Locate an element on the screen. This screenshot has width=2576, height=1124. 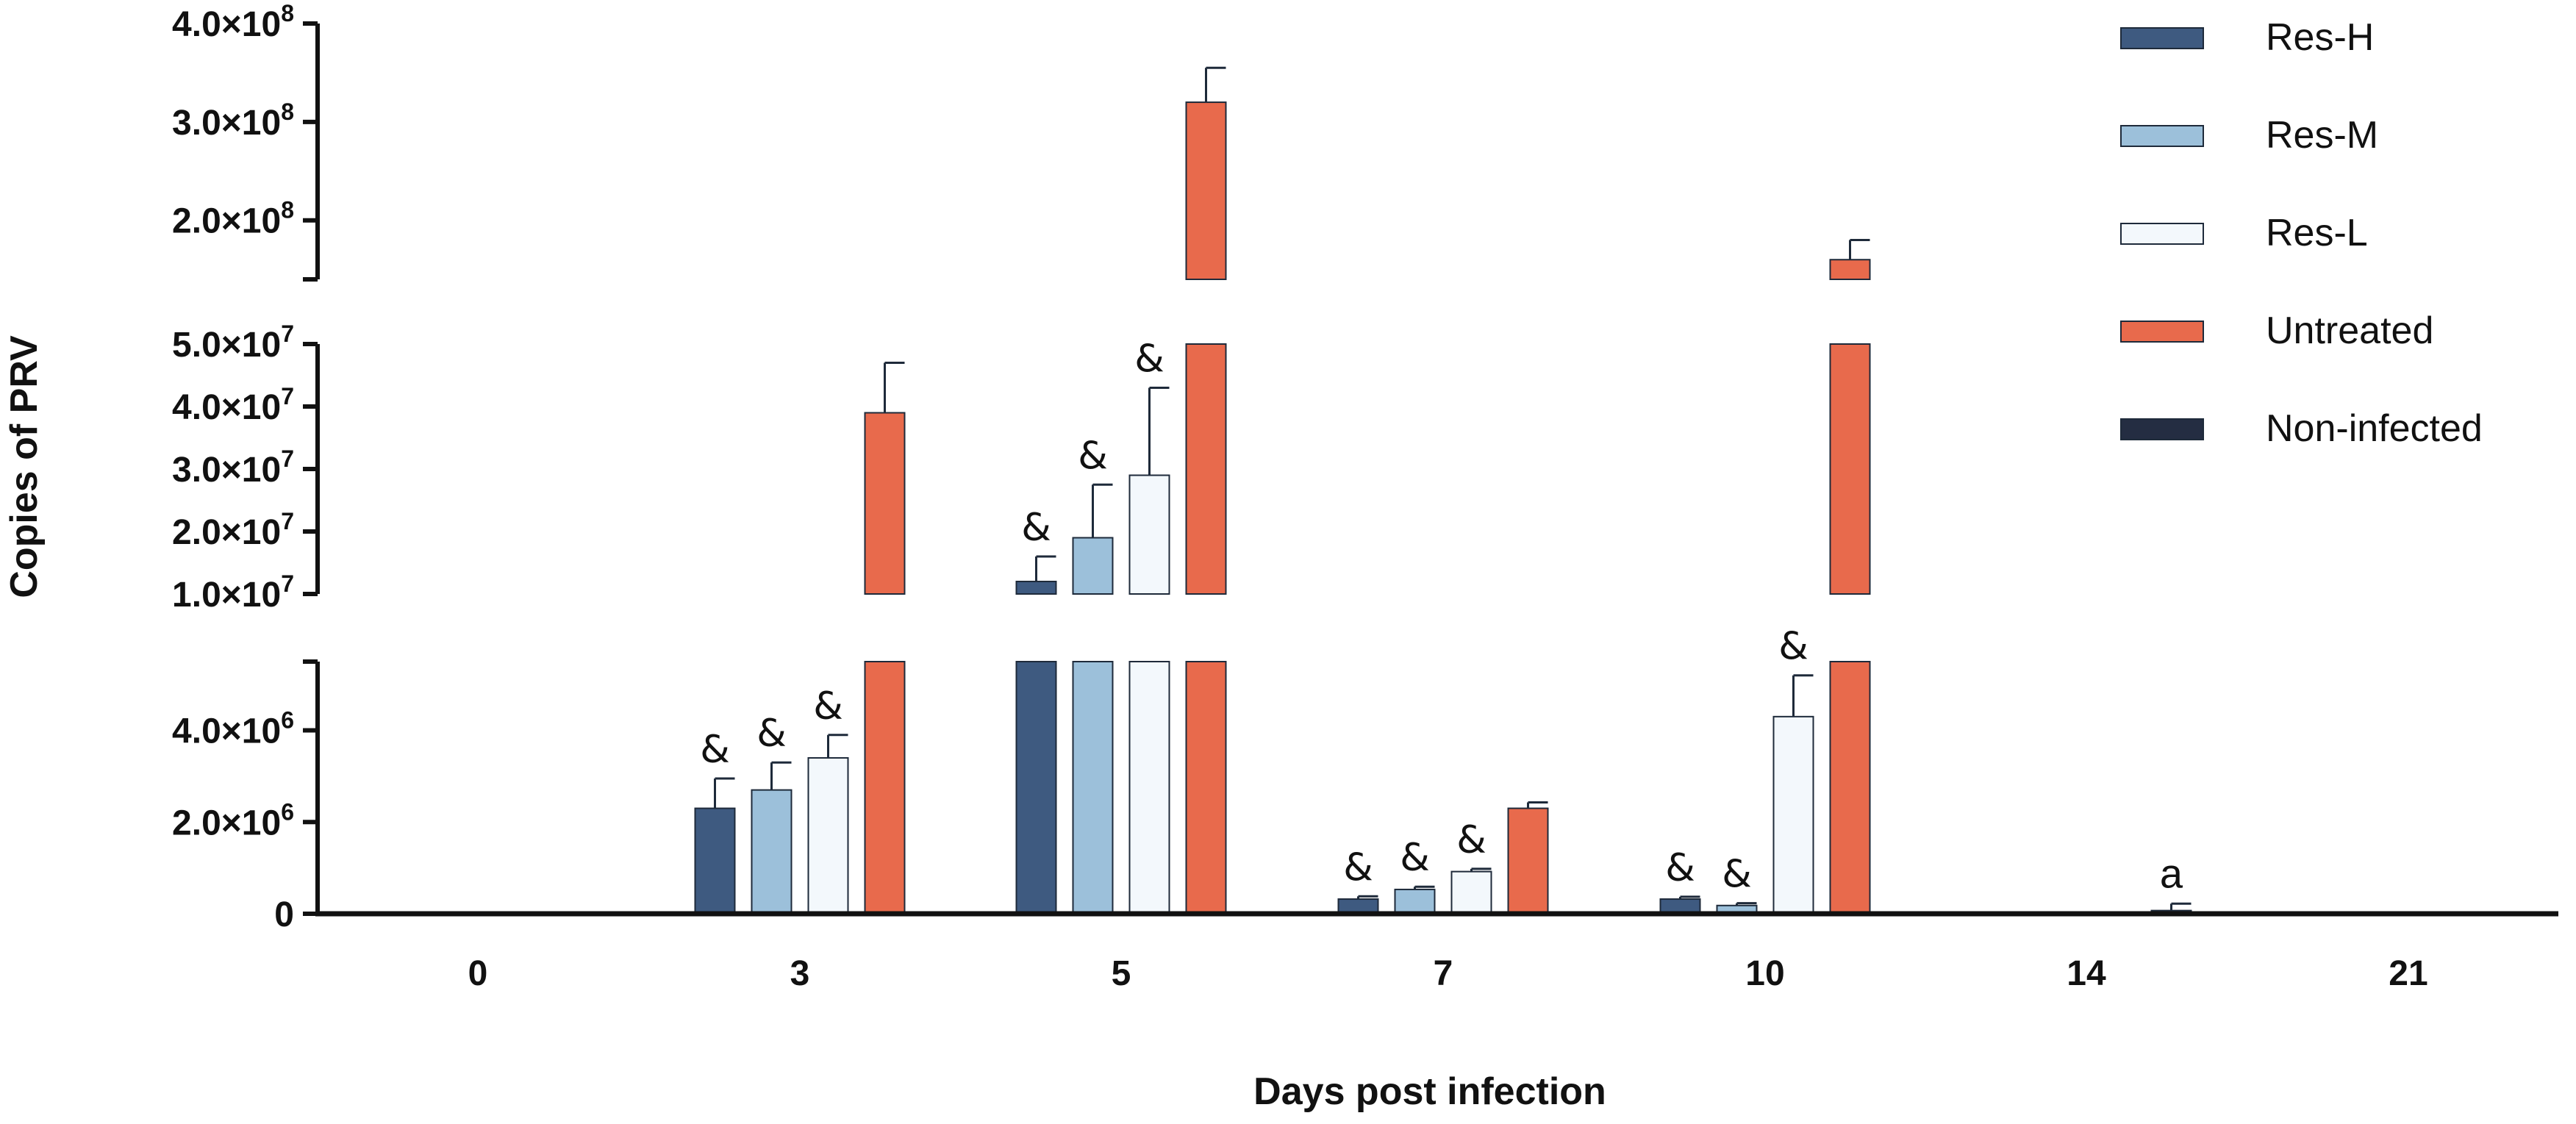
significance-mark-res-h-day-10: & is located at coordinates (1680, 868).